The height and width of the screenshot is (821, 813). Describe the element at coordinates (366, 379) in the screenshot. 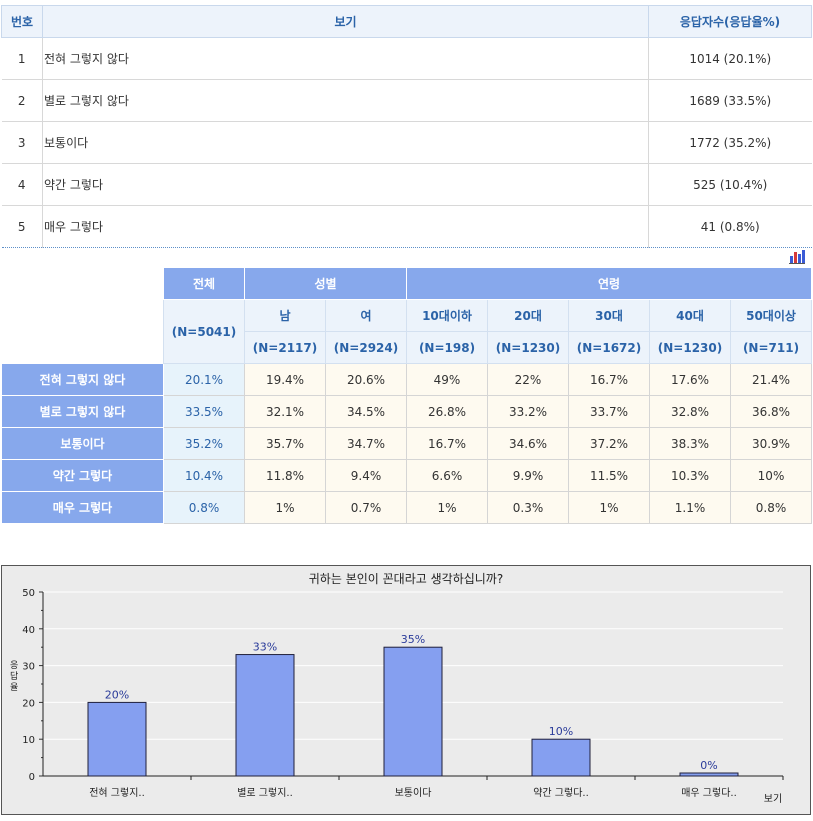

I see `cell: 20.6%` at that location.